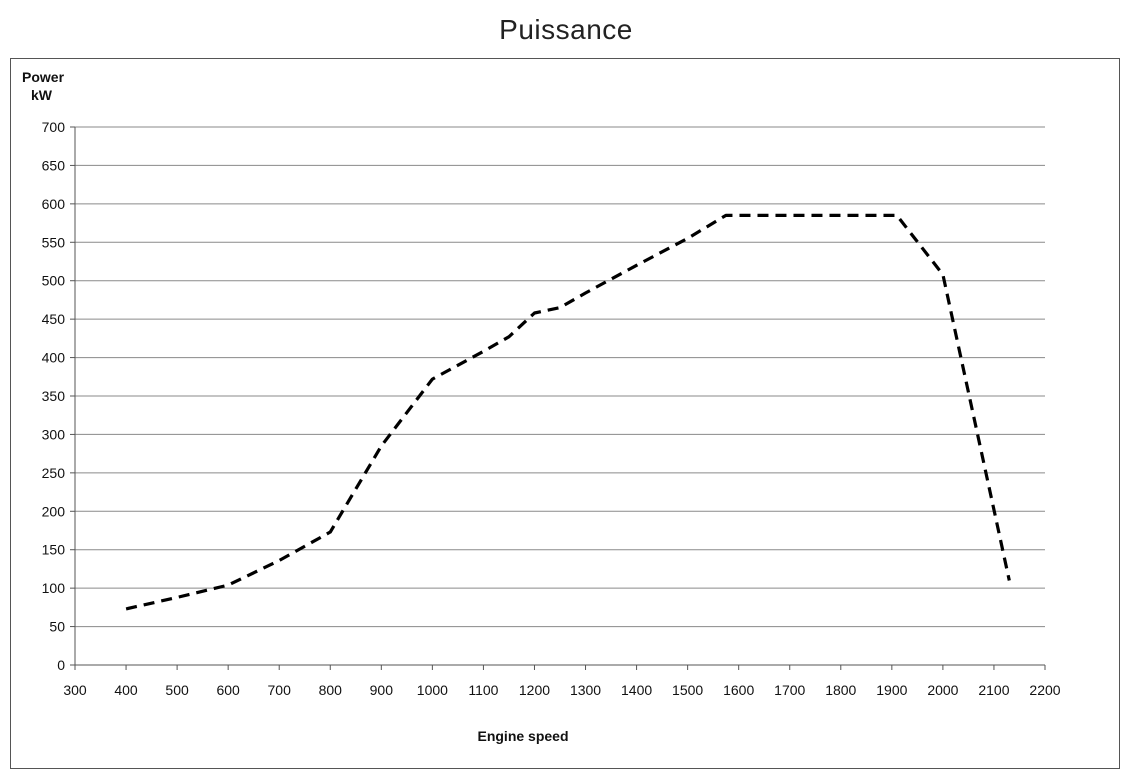 The image size is (1132, 783). I want to click on y-tick-label-650: 650, so click(54, 165).